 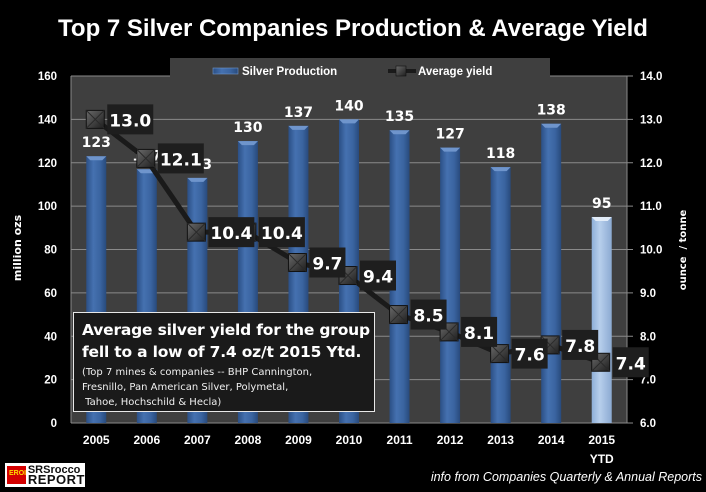 I want to click on yield-value-label: 7.6, so click(x=530, y=356).